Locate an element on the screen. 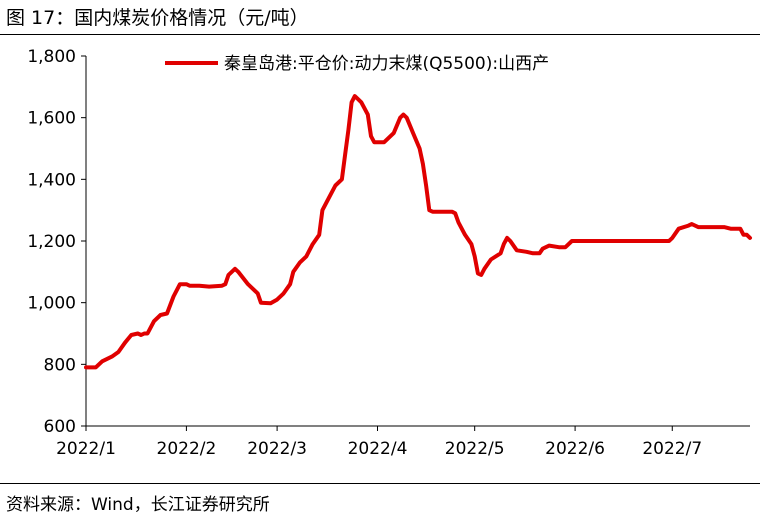  figure-title: 图 17：国内煤炭价格情况（元/吨） is located at coordinates (157, 18).